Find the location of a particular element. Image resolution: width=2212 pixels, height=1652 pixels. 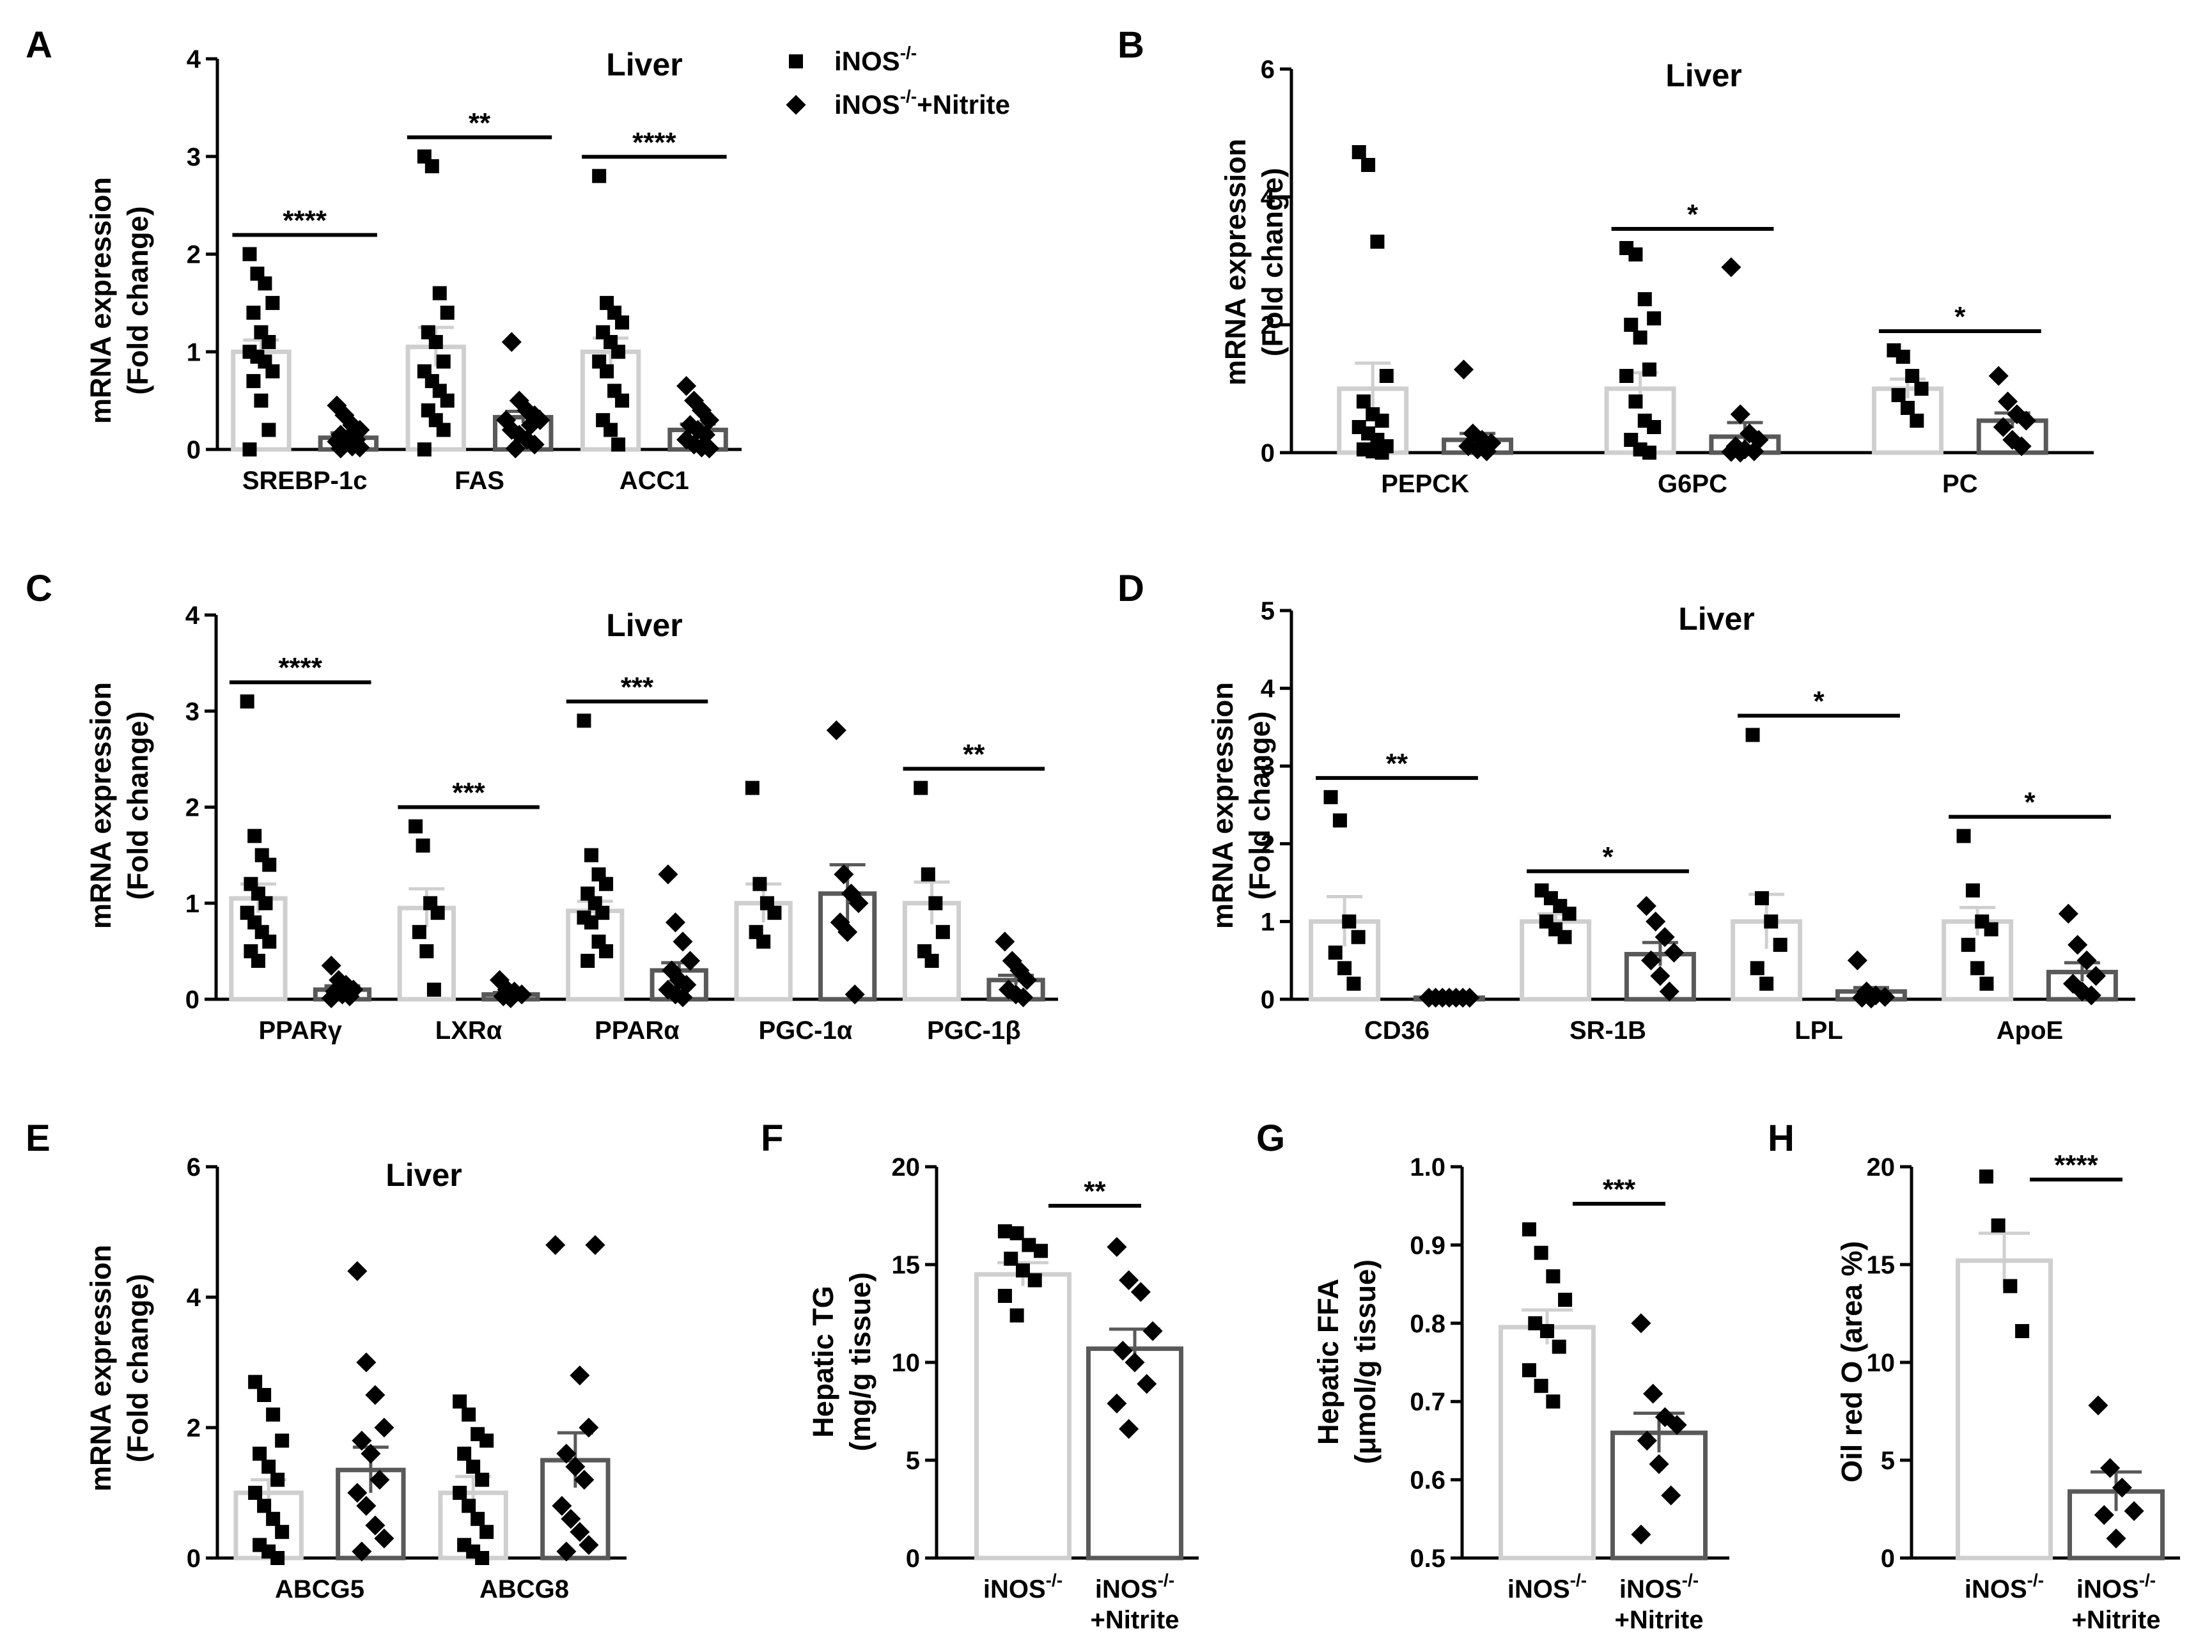

significance-label: *** is located at coordinates (1619, 1189).